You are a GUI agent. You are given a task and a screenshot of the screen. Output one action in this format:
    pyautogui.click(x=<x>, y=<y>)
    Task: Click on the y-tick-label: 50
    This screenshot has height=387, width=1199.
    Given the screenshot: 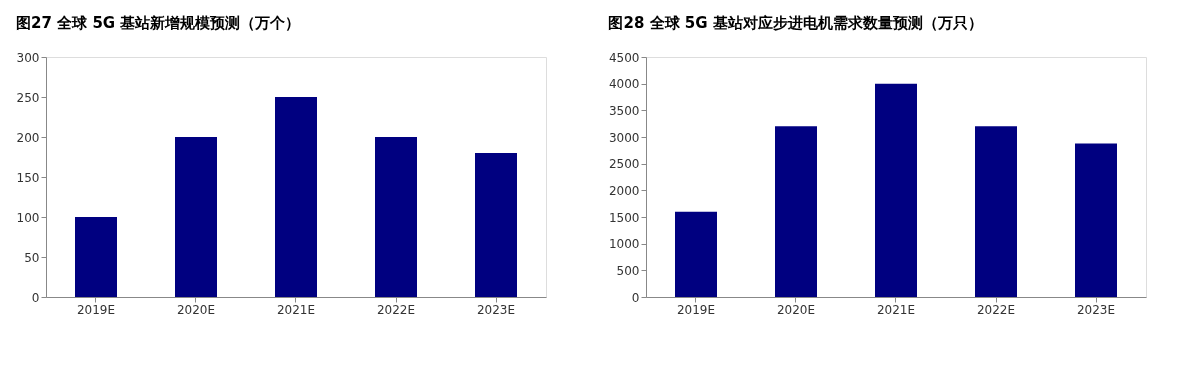 What is the action you would take?
    pyautogui.click(x=32, y=257)
    